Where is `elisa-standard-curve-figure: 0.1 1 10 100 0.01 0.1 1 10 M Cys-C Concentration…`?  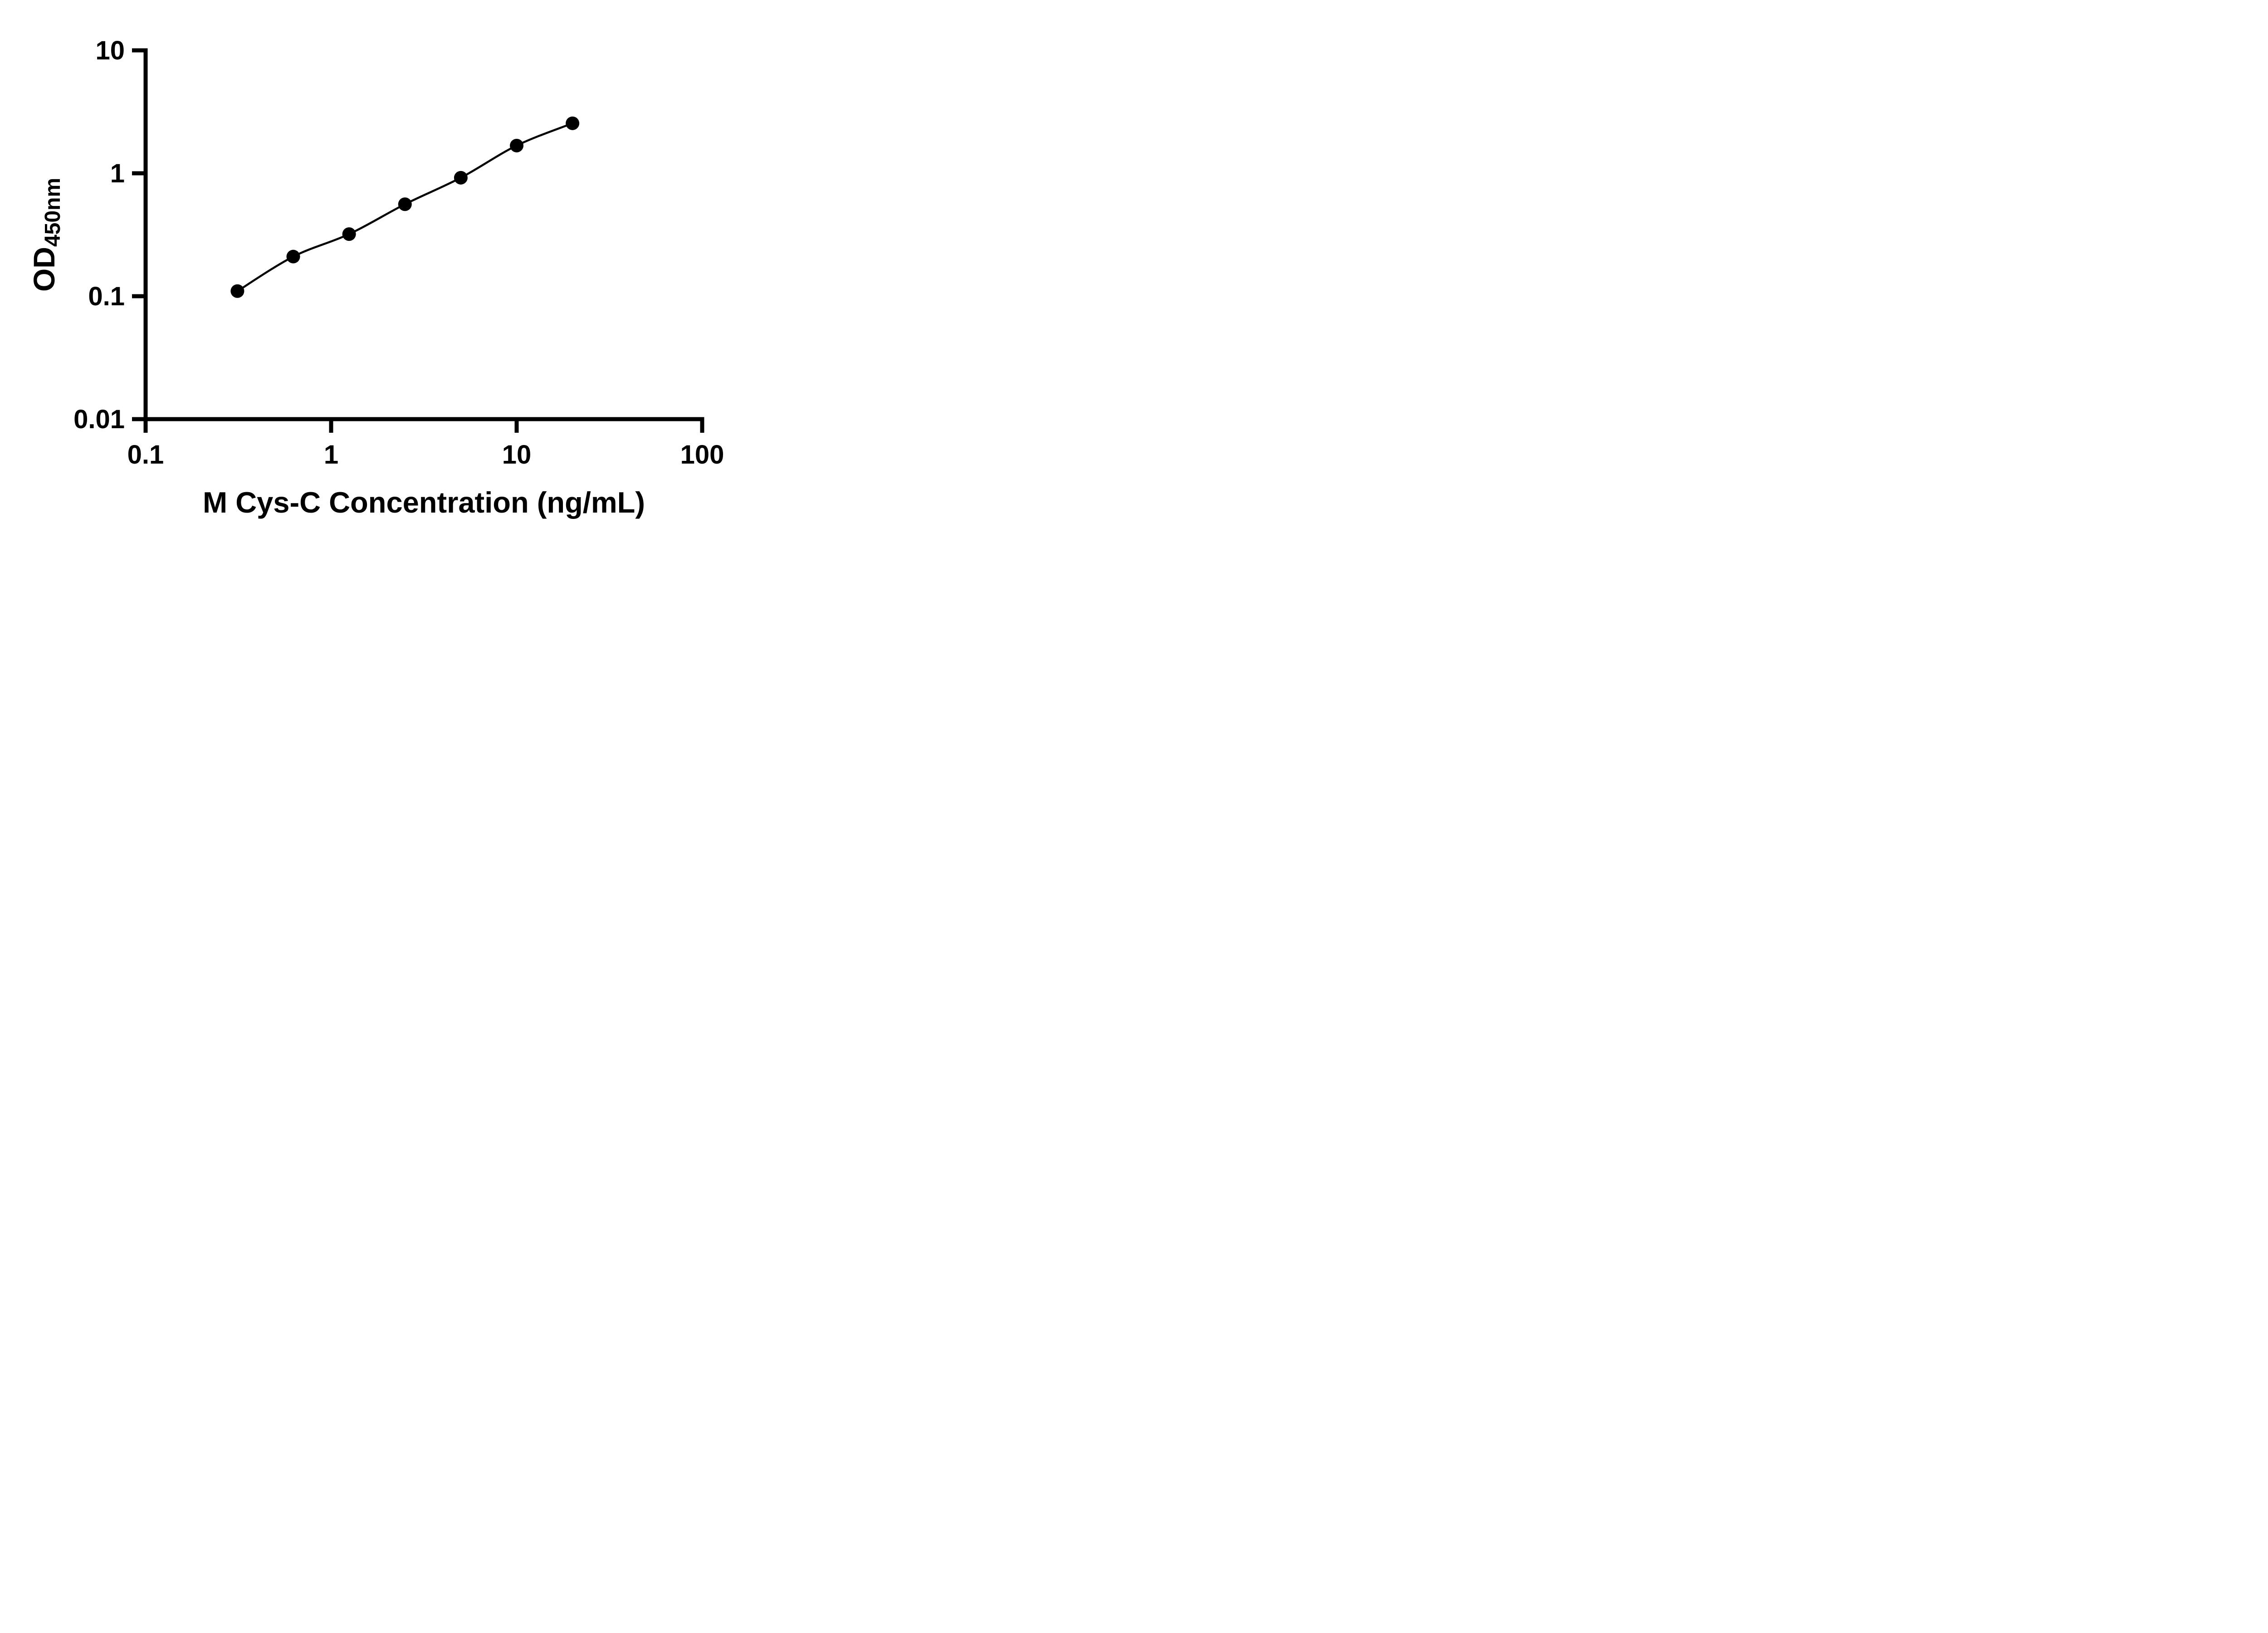 elisa-standard-curve-figure: 0.1 1 10 100 0.01 0.1 1 10 M Cys-C Concentration… is located at coordinates (388, 272).